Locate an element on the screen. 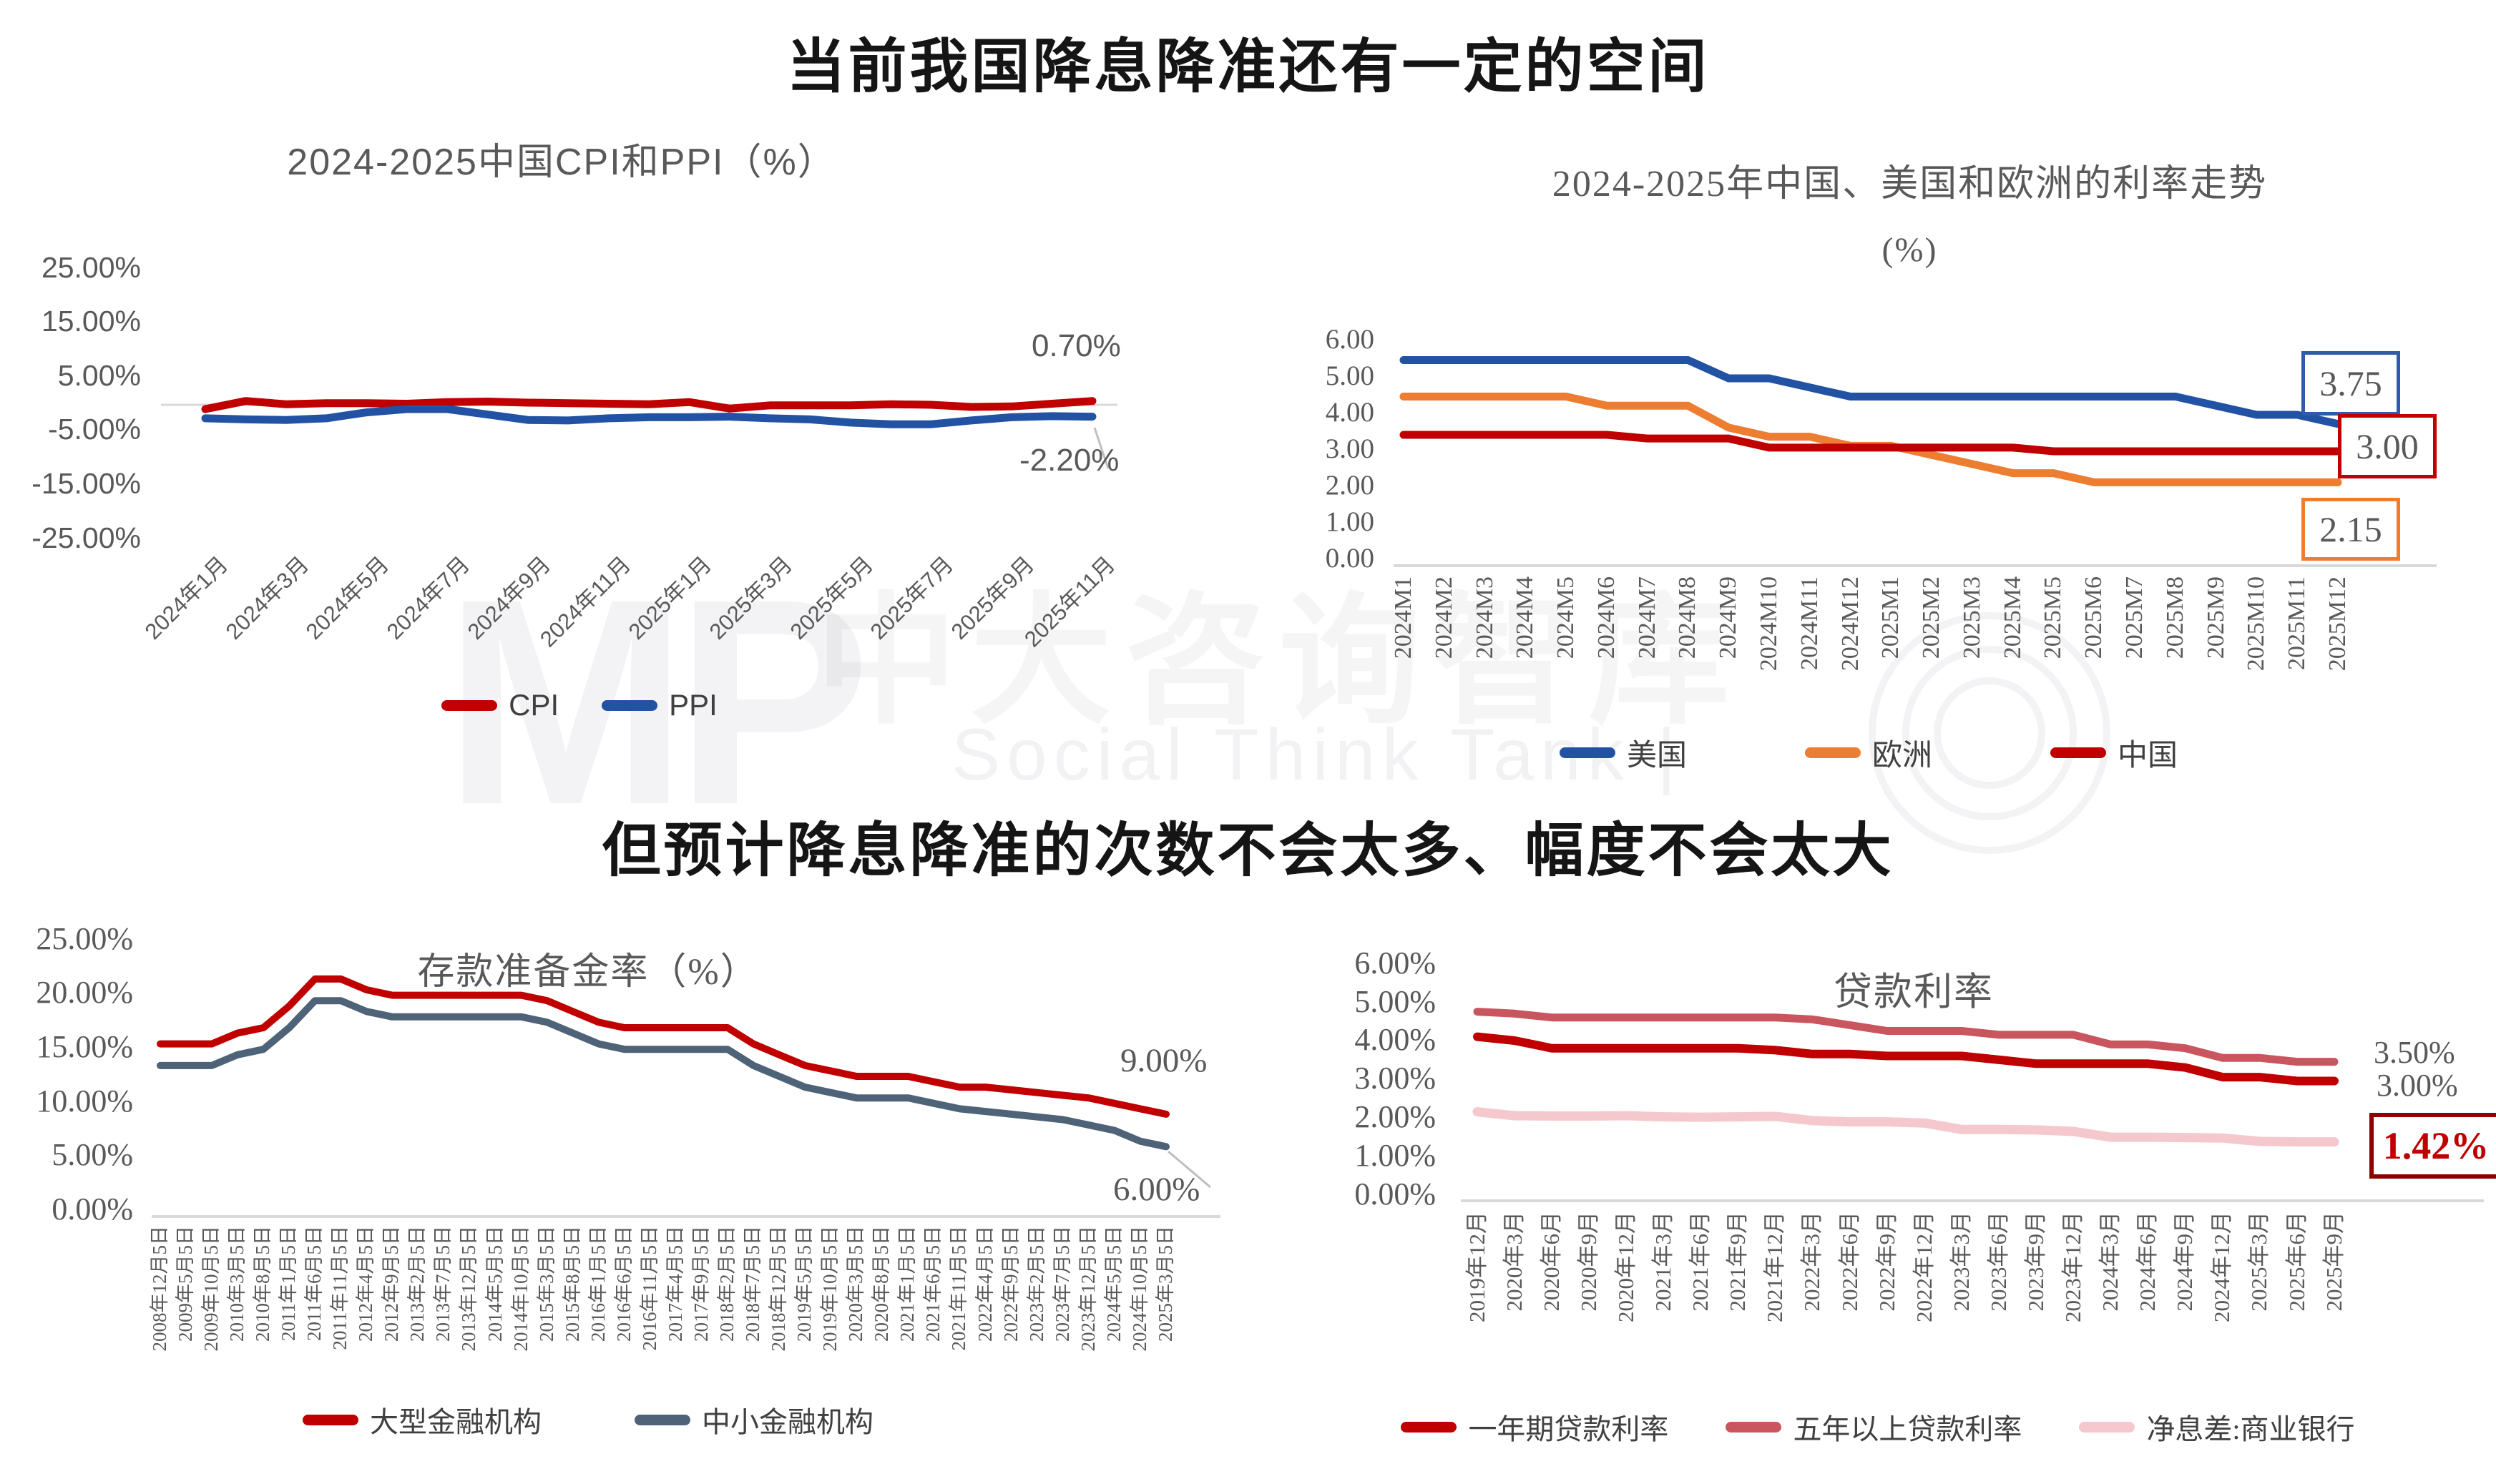 The height and width of the screenshot is (1484, 2496). europe-end-box: 2.15 is located at coordinates (2350, 530).